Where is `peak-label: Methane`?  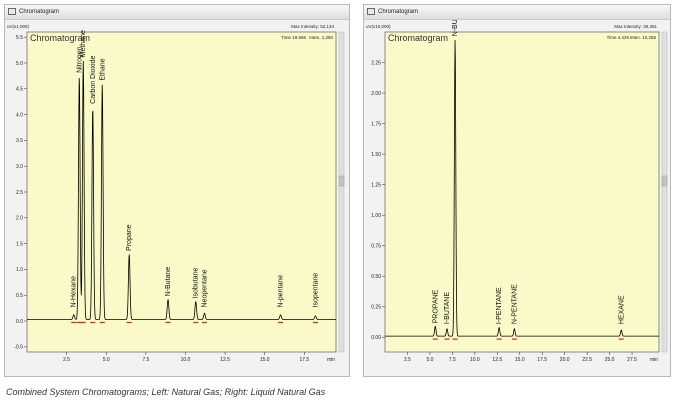 peak-label: Methane is located at coordinates (83, 43).